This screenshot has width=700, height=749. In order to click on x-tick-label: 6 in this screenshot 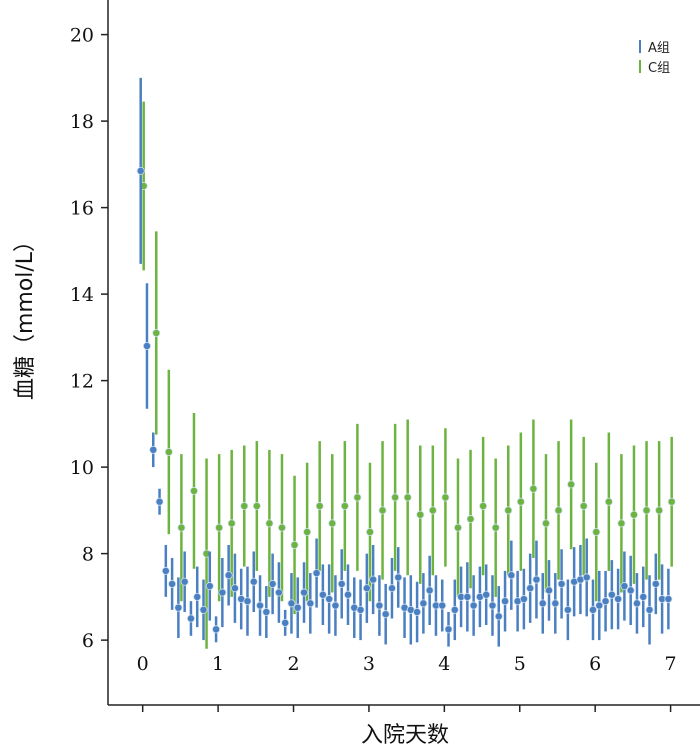, I will do `click(595, 664)`.